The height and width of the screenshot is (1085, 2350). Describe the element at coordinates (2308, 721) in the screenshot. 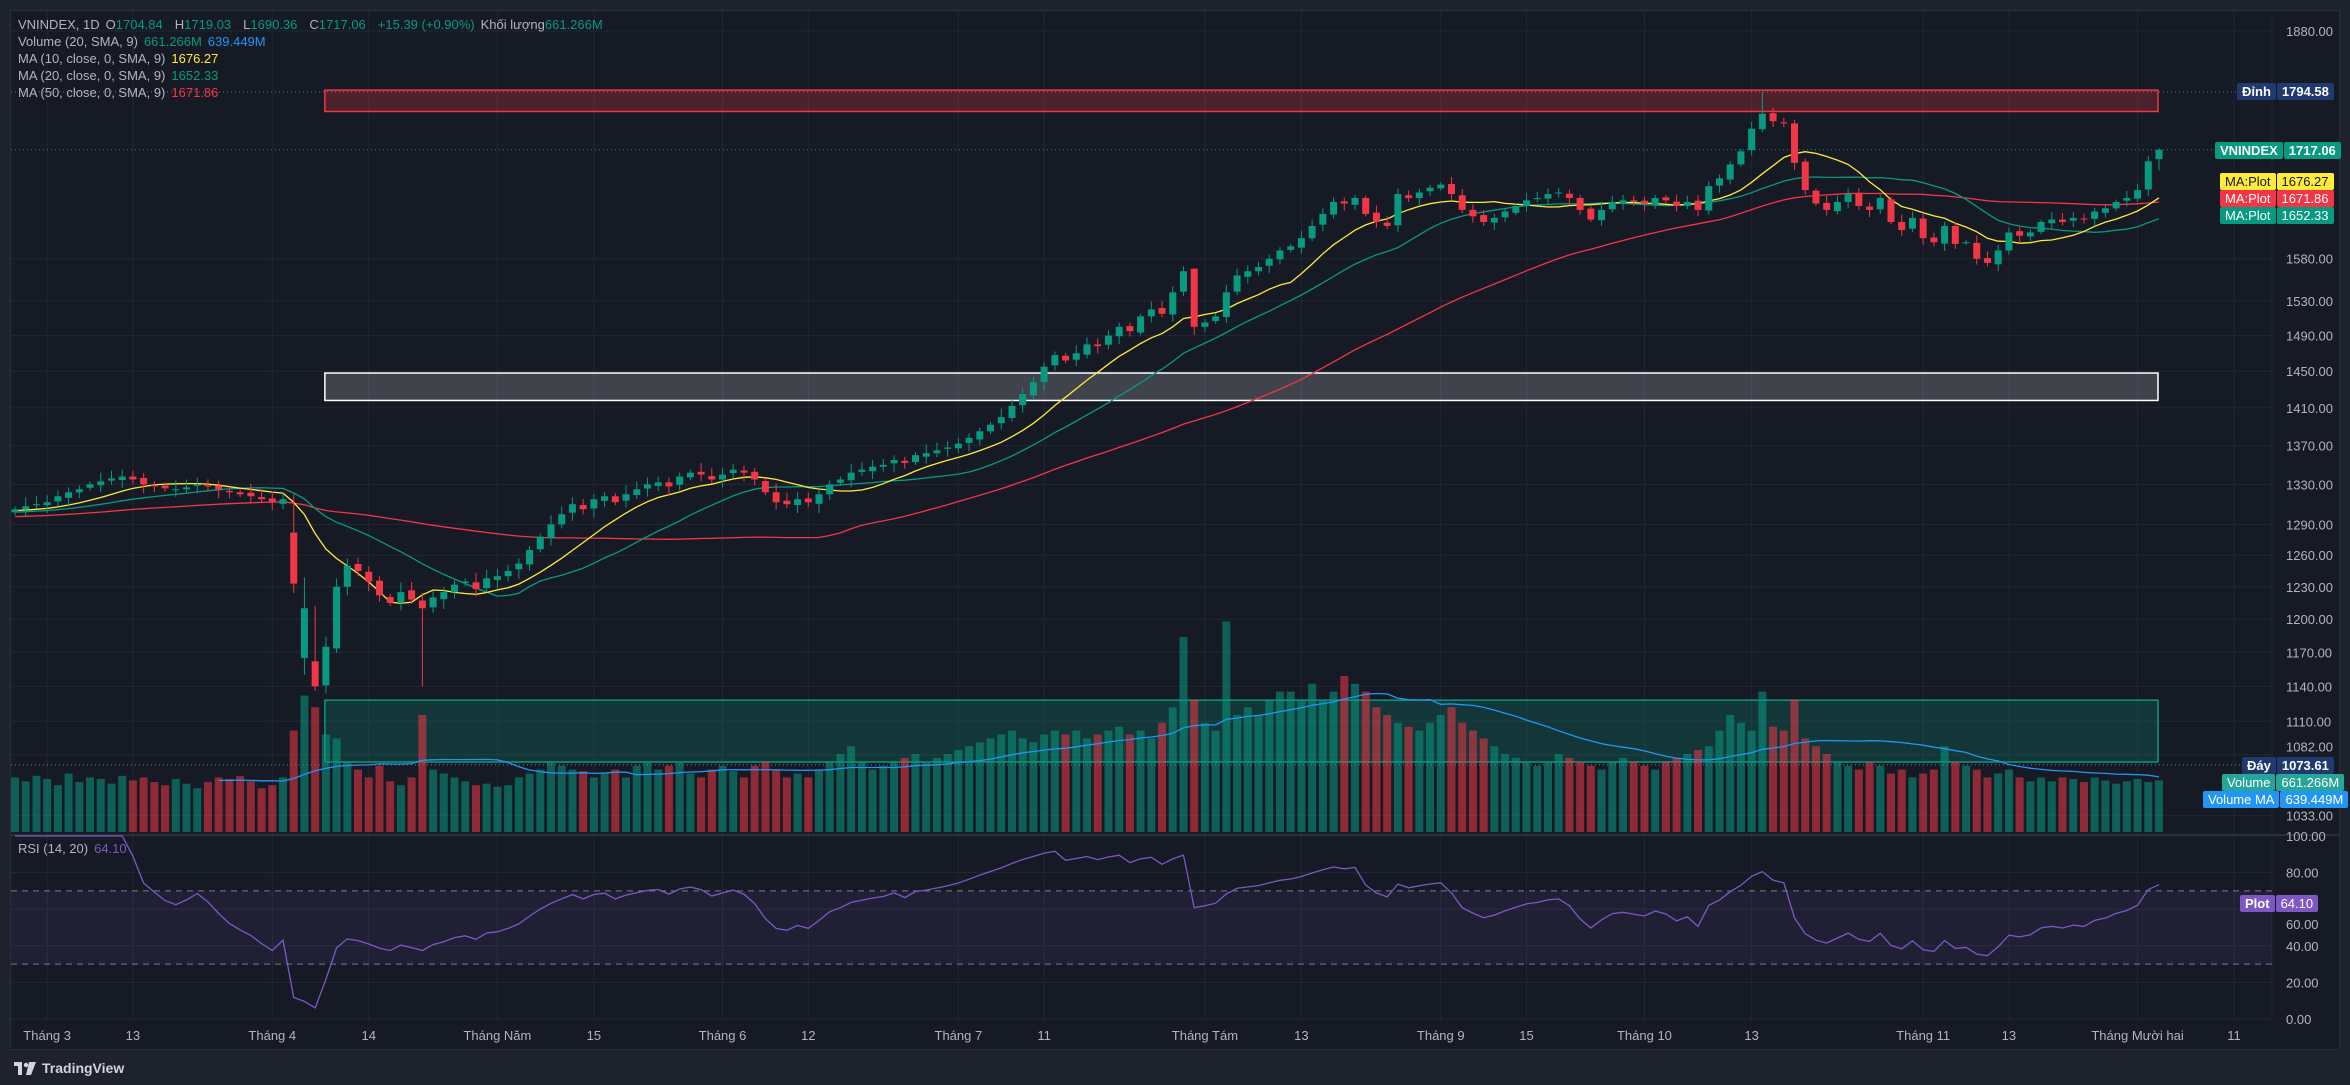

I see `price-tick-label: 1110.00` at that location.